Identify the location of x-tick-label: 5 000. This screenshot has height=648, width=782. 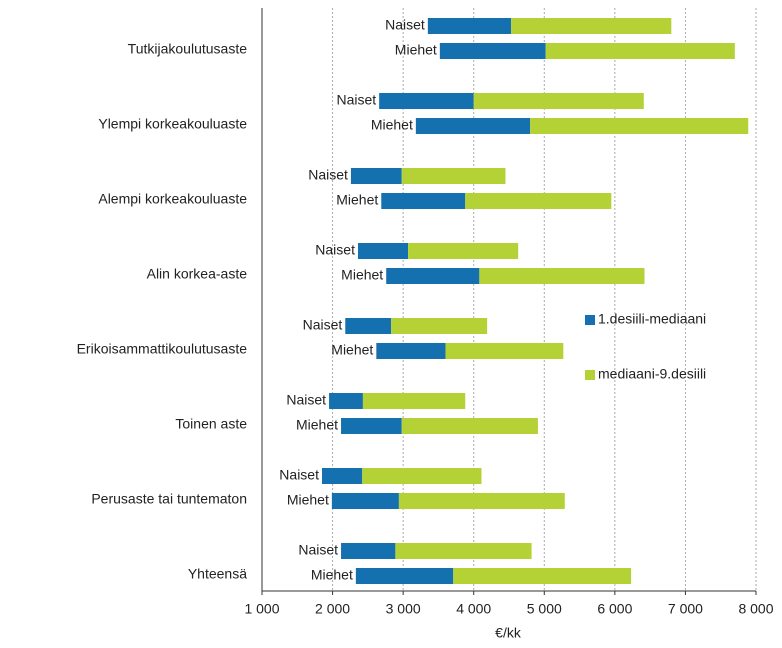
(544, 609).